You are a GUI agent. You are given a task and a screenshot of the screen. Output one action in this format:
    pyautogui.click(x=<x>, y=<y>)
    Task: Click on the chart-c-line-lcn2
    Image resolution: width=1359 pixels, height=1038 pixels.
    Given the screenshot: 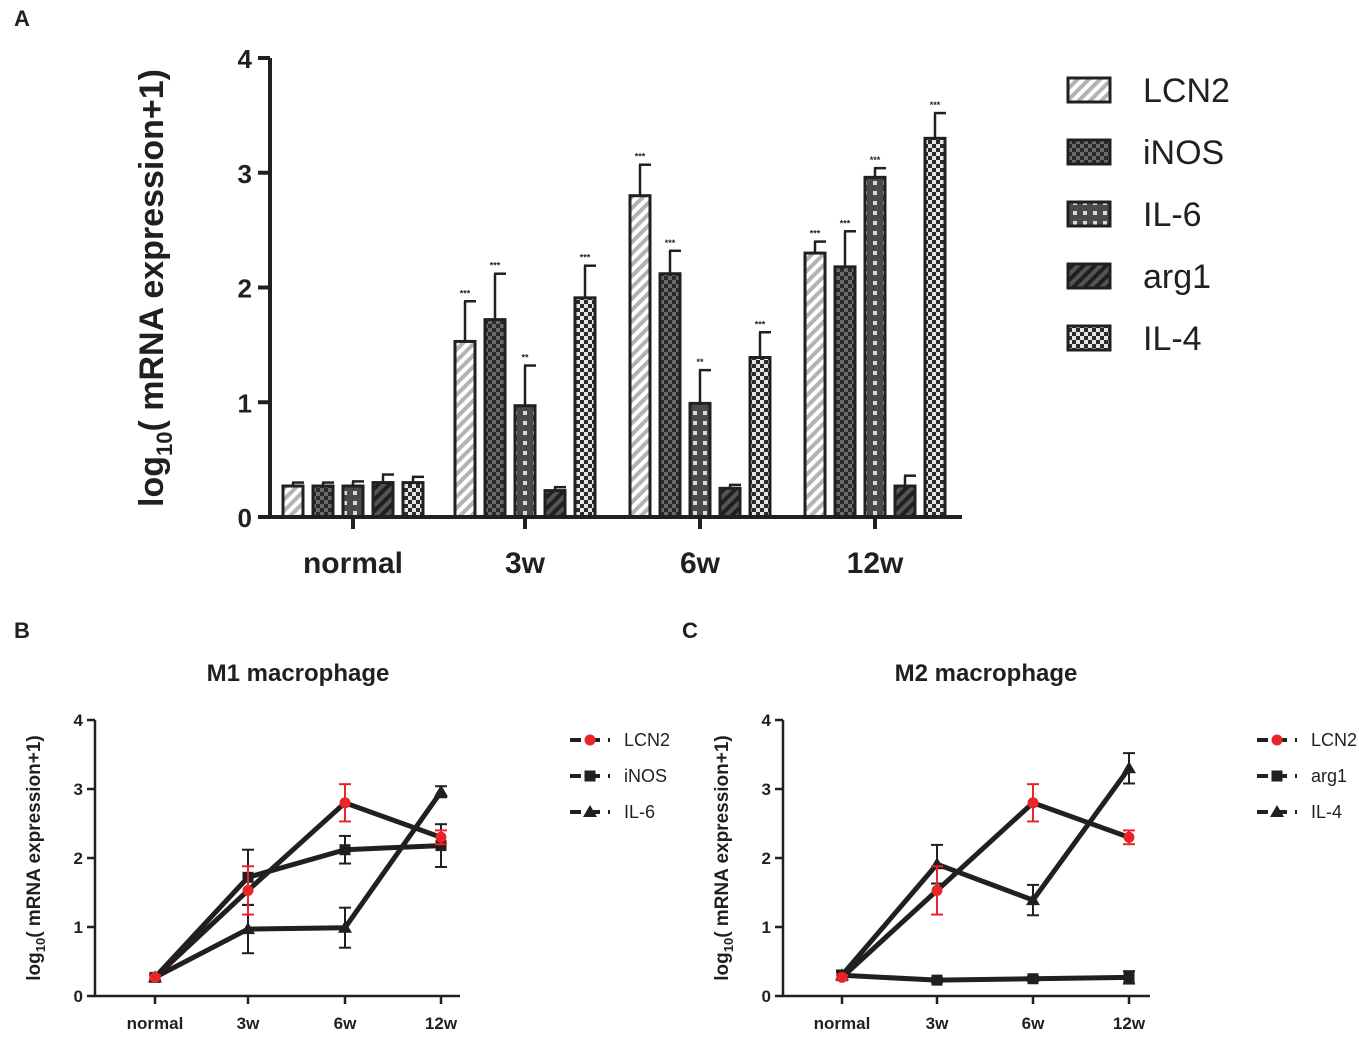 What is the action you would take?
    pyautogui.click(x=985, y=890)
    